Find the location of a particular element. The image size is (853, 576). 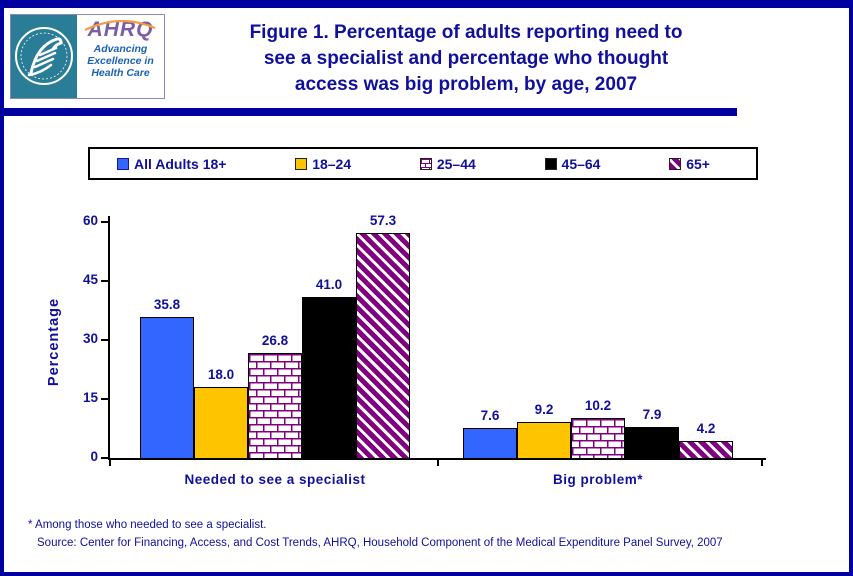

tagline-line: Health Care is located at coordinates (120, 73).